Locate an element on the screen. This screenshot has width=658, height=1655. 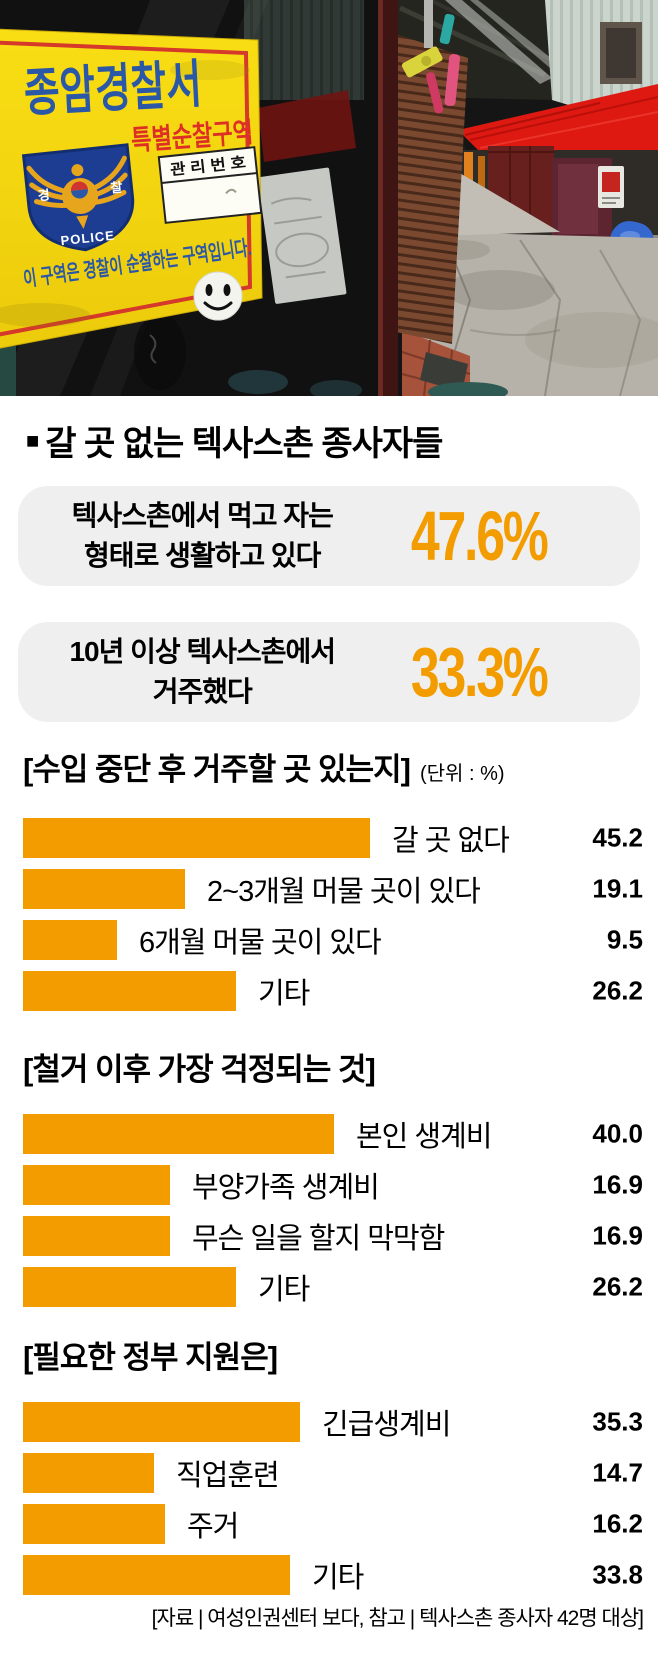
headline-text: 갈 곳 없는 텍사스촌 종사자들 is located at coordinates (244, 444).